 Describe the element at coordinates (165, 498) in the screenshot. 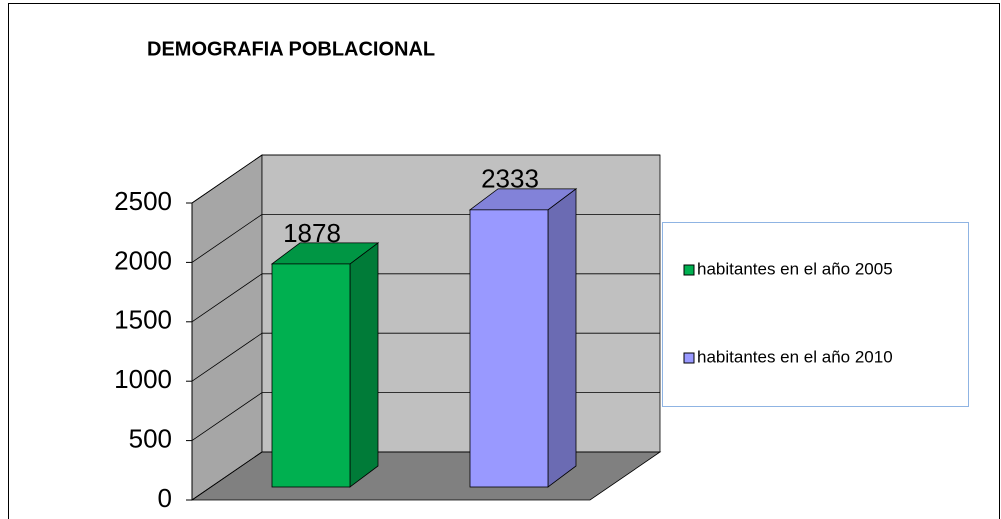

I see `y-tick-label: 0` at that location.